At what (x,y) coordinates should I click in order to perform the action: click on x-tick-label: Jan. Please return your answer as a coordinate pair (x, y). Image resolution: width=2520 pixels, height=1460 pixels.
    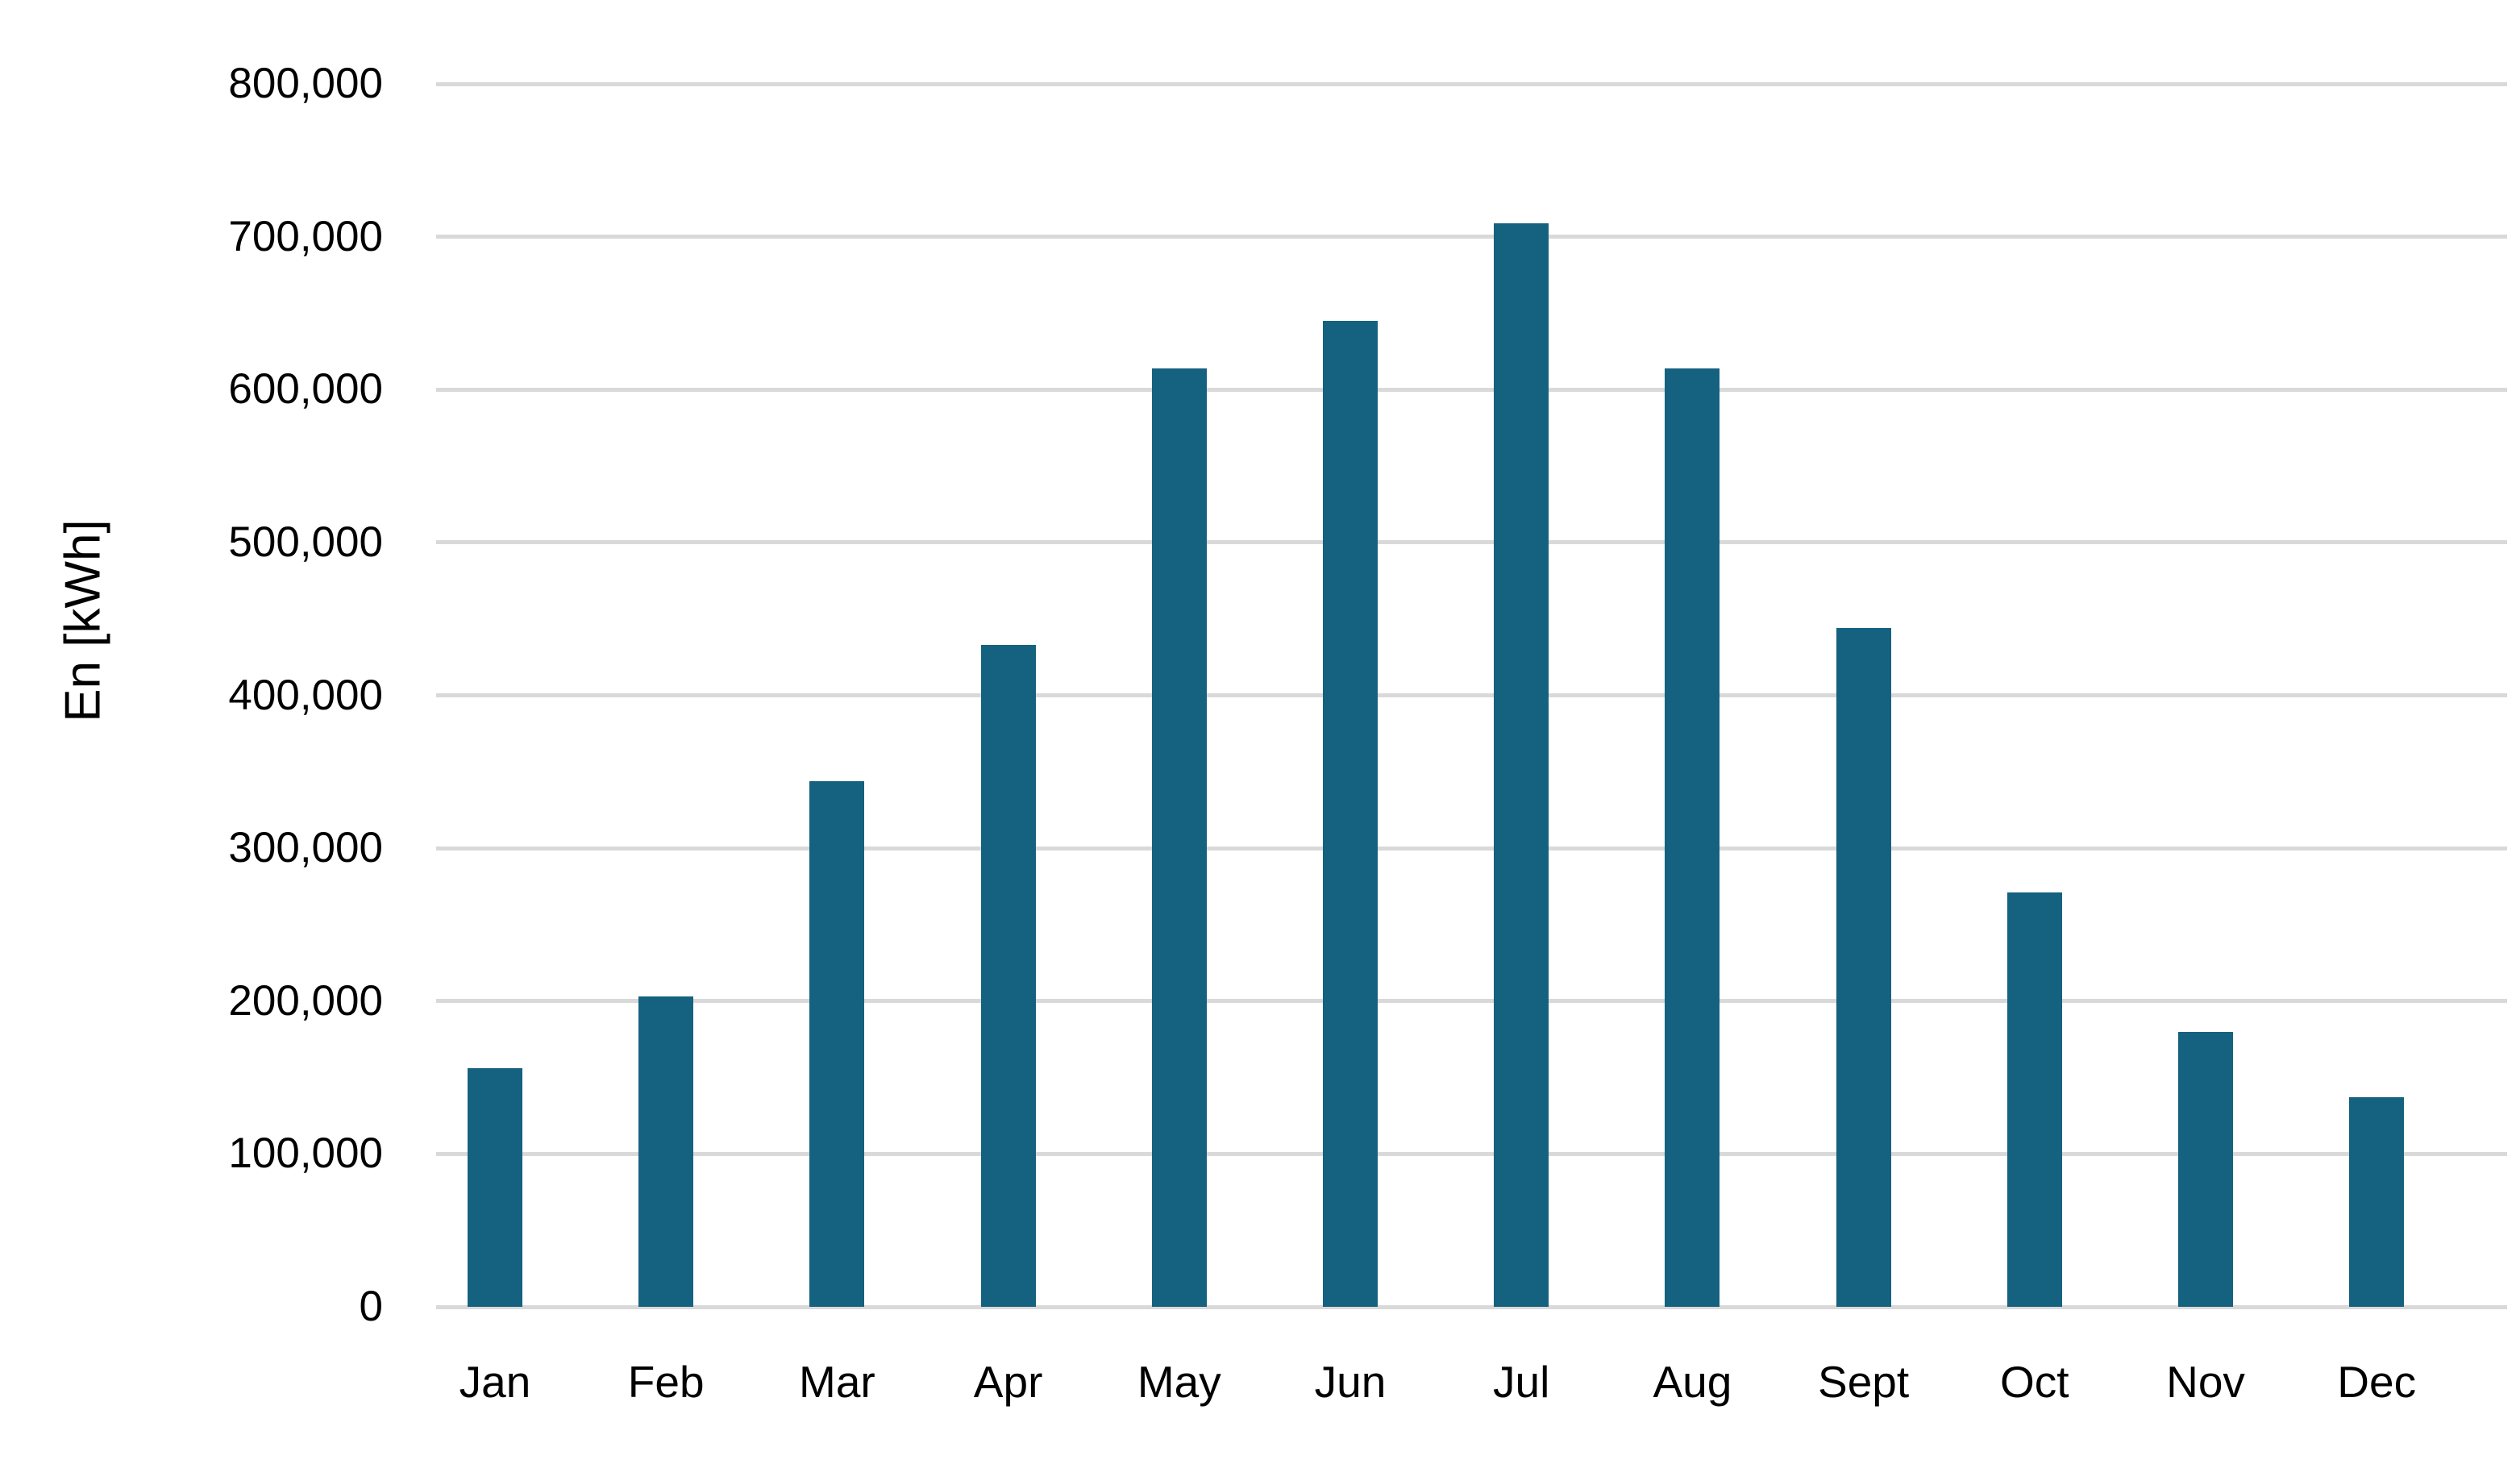
    Looking at the image, I should click on (495, 1382).